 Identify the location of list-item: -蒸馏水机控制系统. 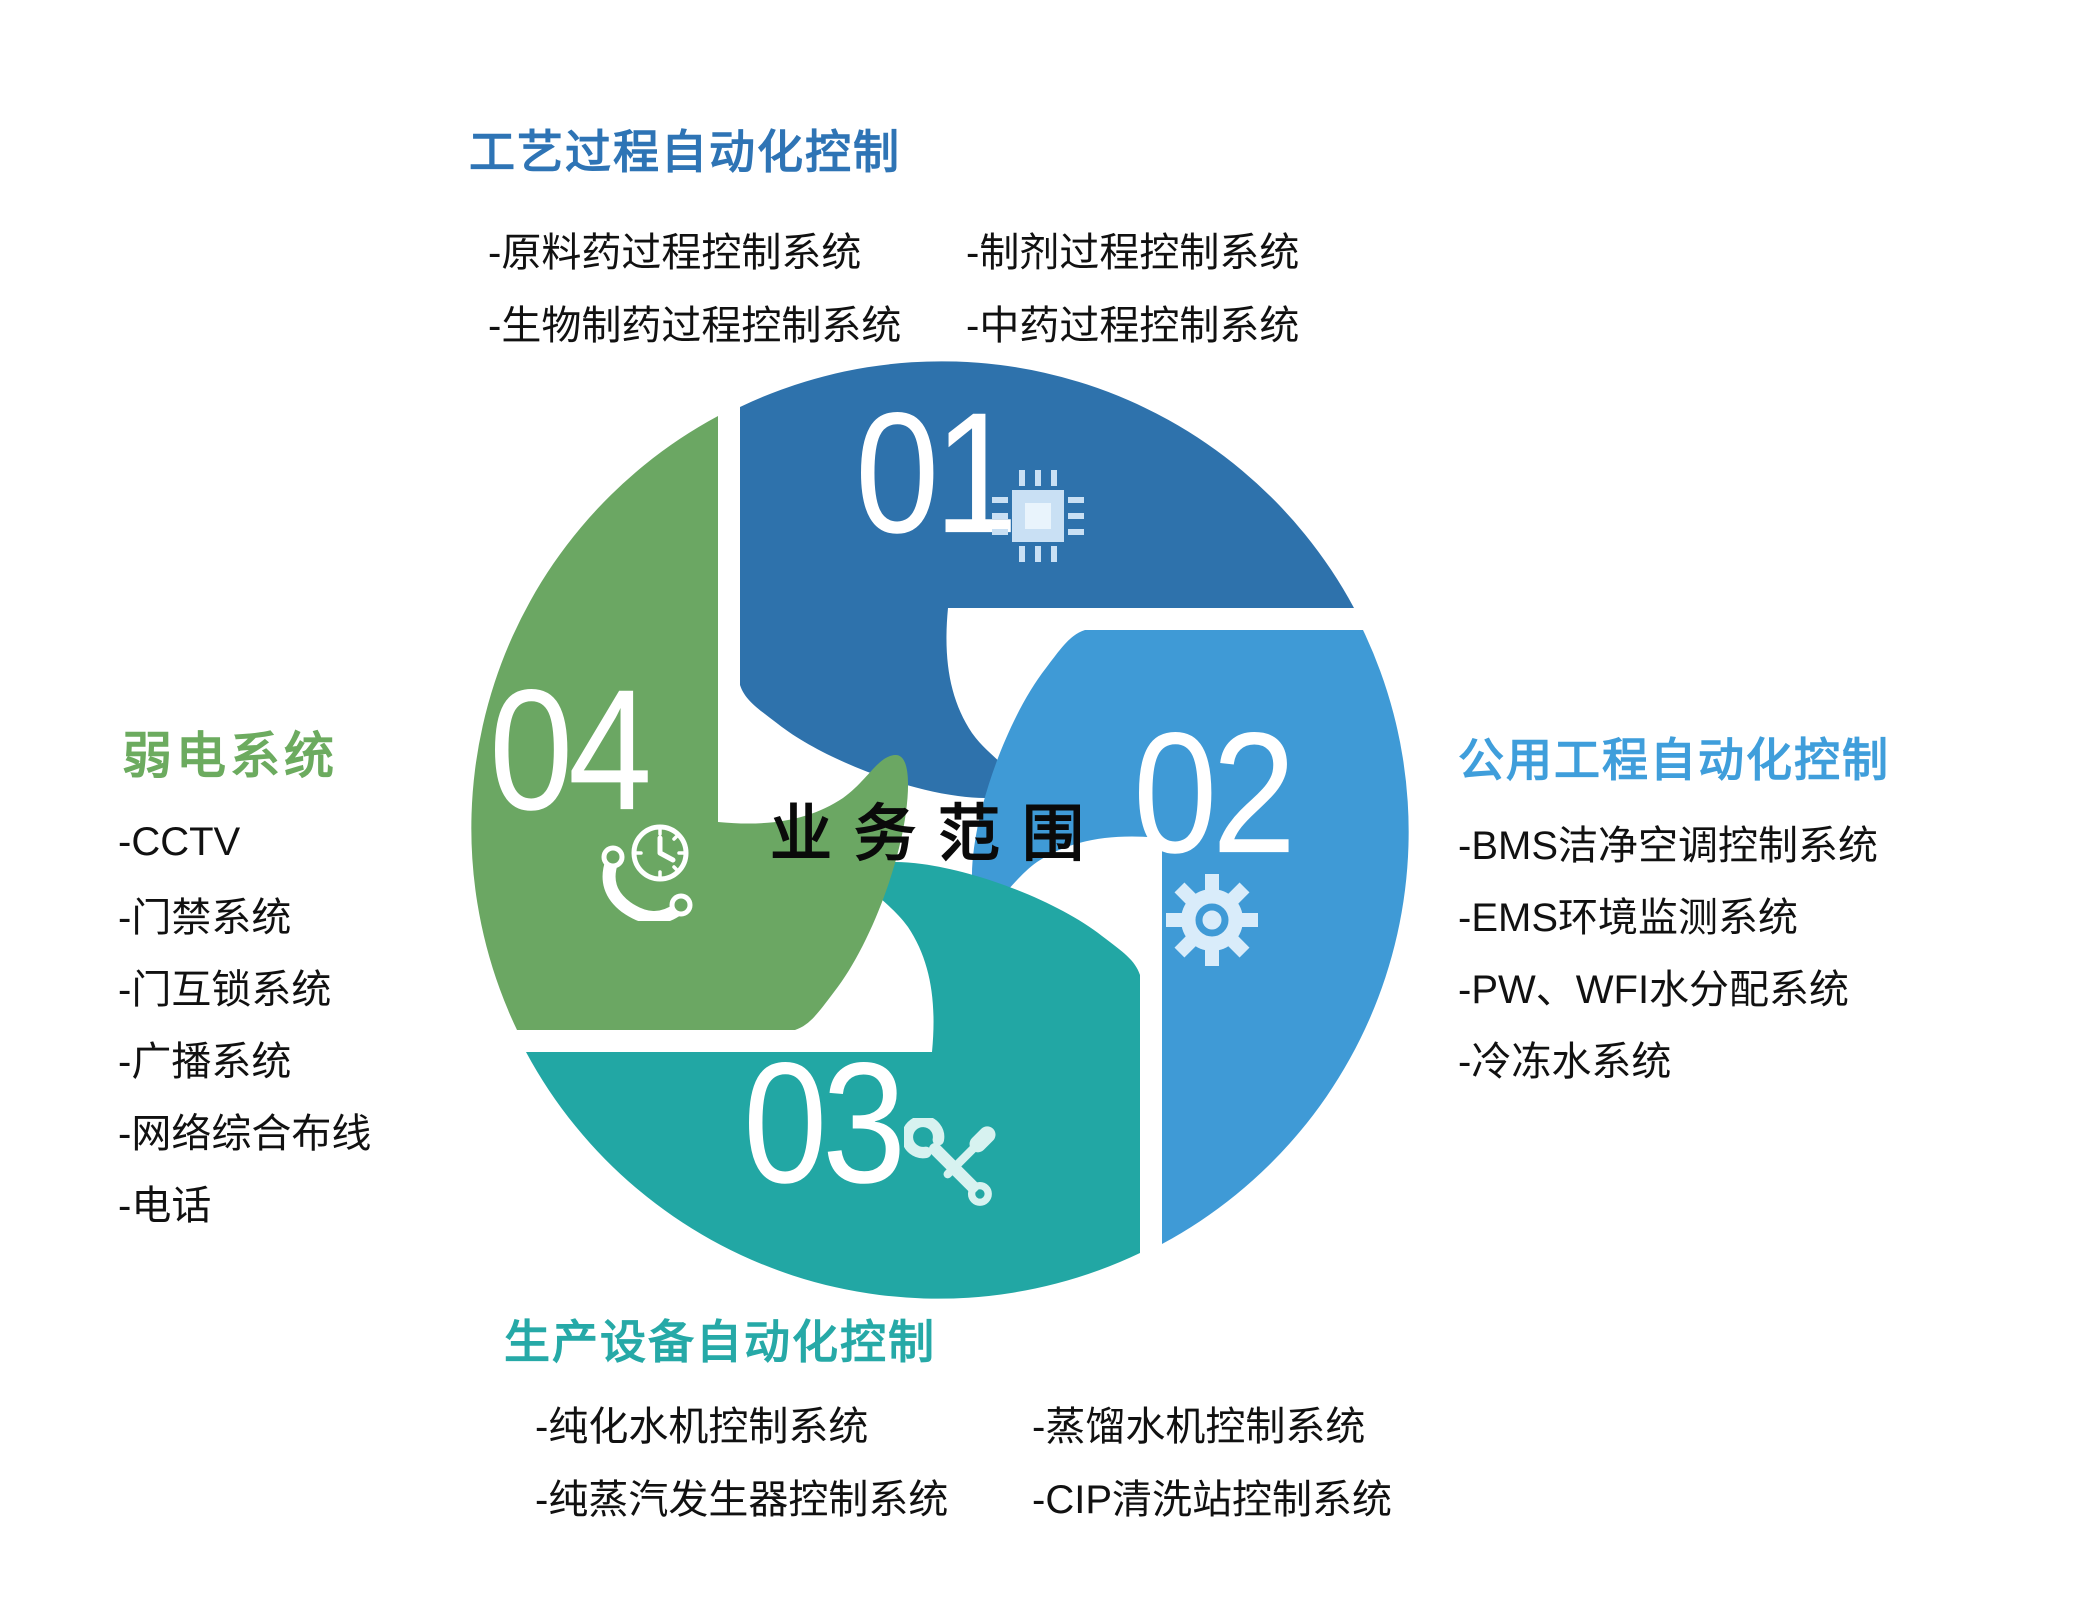
(1199, 1426).